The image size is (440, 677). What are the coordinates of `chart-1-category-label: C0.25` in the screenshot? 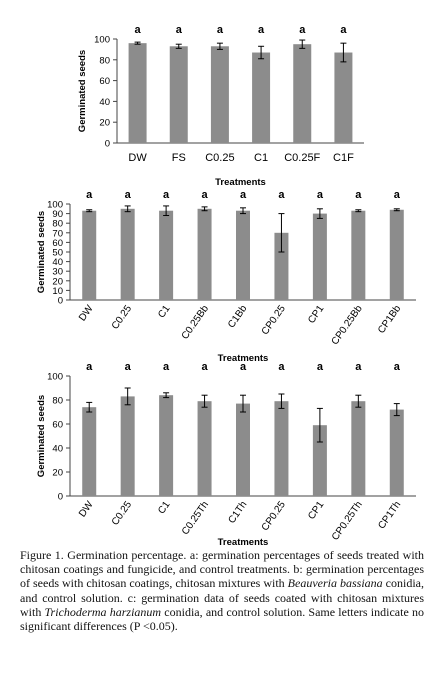 It's located at (219, 158).